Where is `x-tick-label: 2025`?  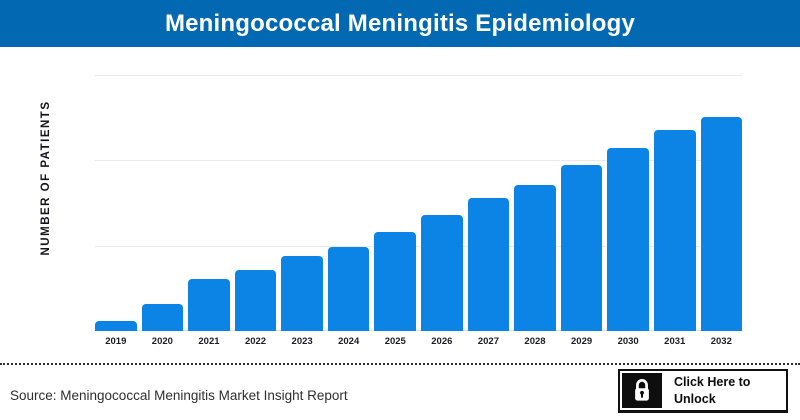
x-tick-label: 2025 is located at coordinates (395, 341).